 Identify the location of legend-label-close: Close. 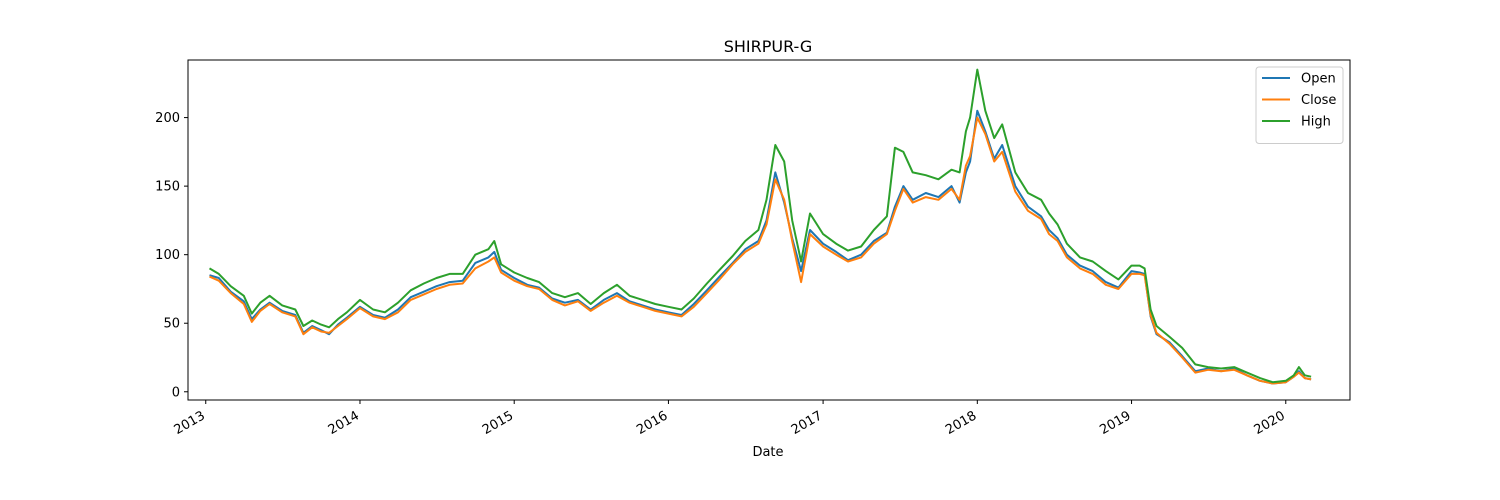
(1318, 100).